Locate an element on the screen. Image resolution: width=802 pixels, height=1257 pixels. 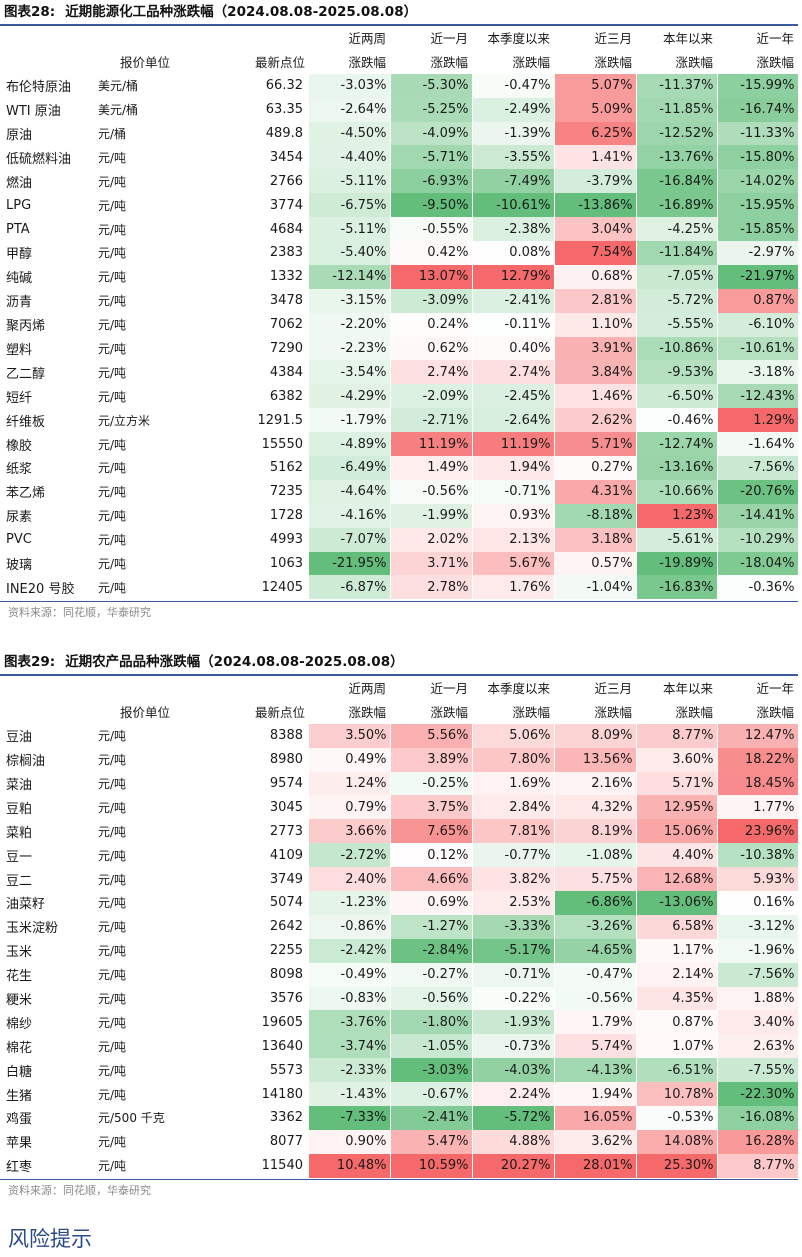
product-name: PVC is located at coordinates (19, 540).